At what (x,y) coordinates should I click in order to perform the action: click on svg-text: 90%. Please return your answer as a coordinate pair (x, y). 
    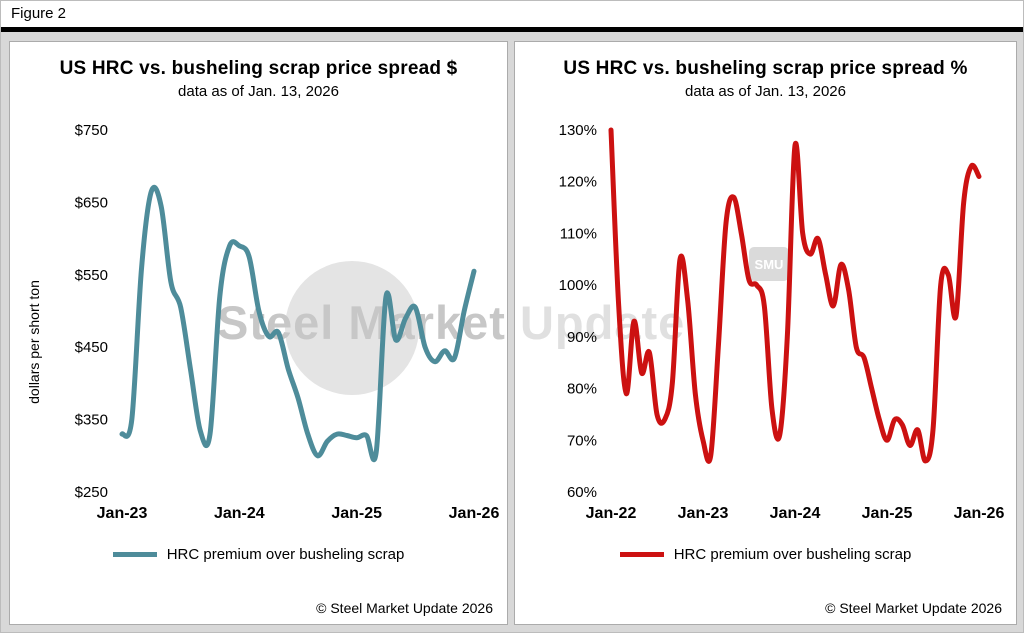
    Looking at the image, I should click on (581, 337).